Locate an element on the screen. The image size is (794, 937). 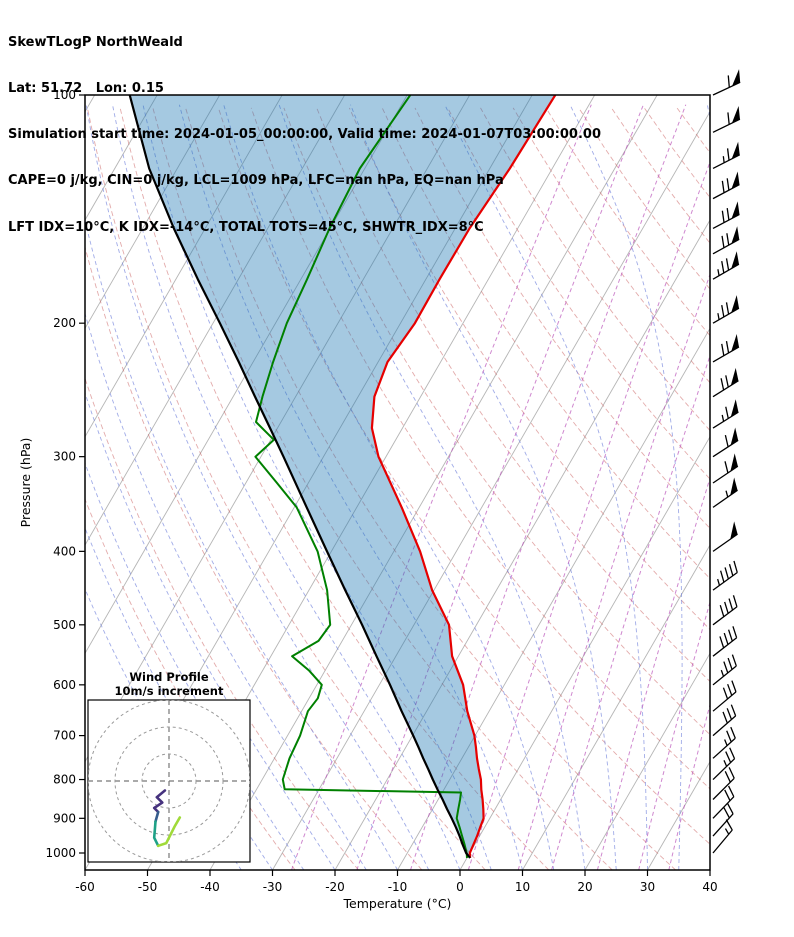
temperature-tick-label: 40 is located at coordinates (709, 887).